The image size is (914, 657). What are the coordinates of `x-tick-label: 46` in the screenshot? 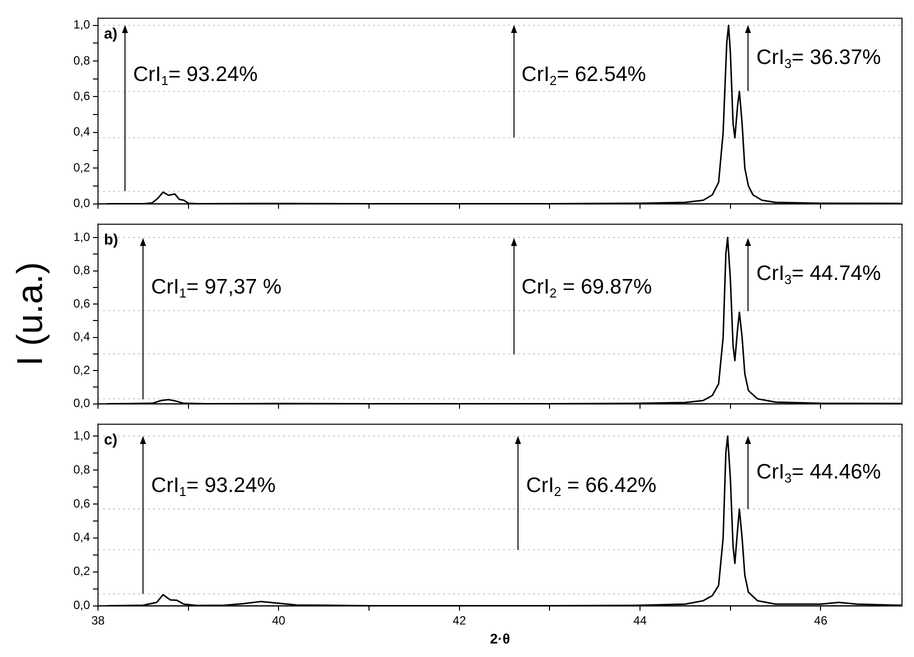 It's located at (821, 620).